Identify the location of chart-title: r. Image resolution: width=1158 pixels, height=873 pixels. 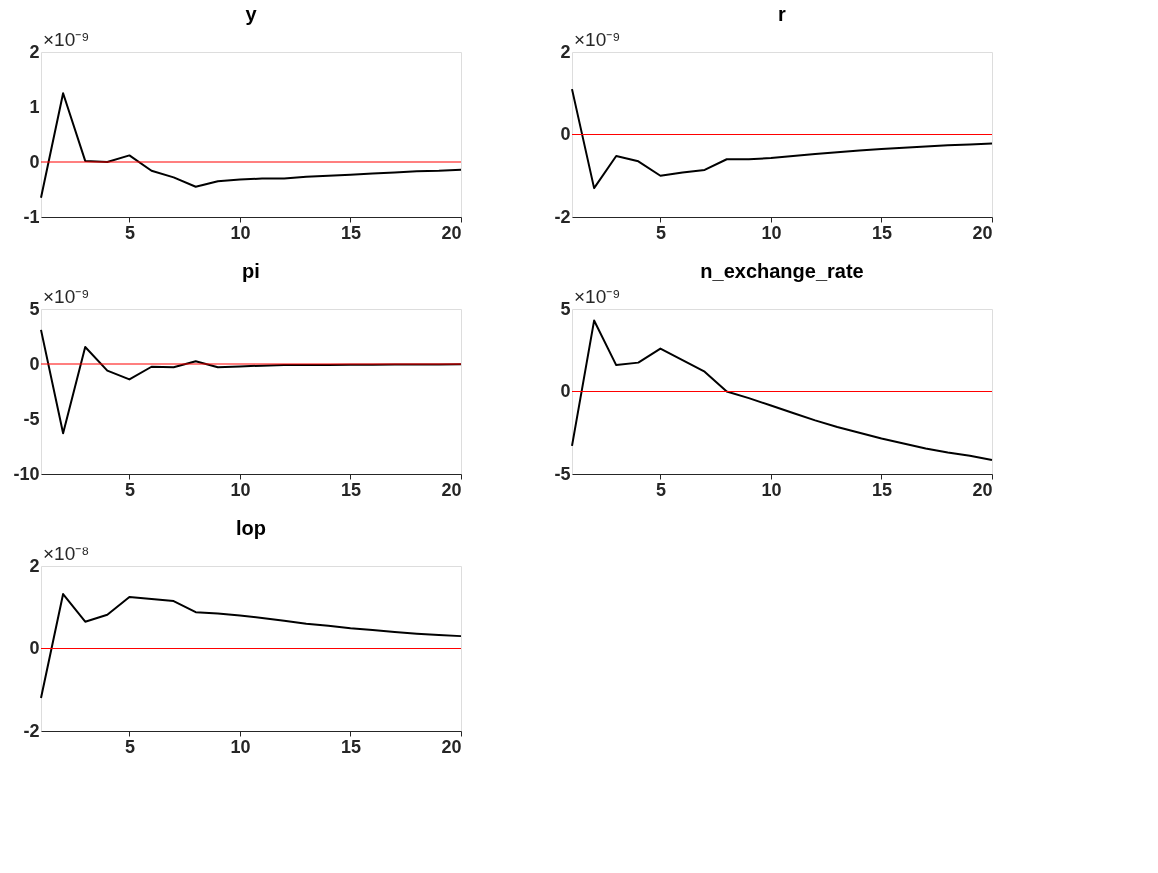
(782, 14).